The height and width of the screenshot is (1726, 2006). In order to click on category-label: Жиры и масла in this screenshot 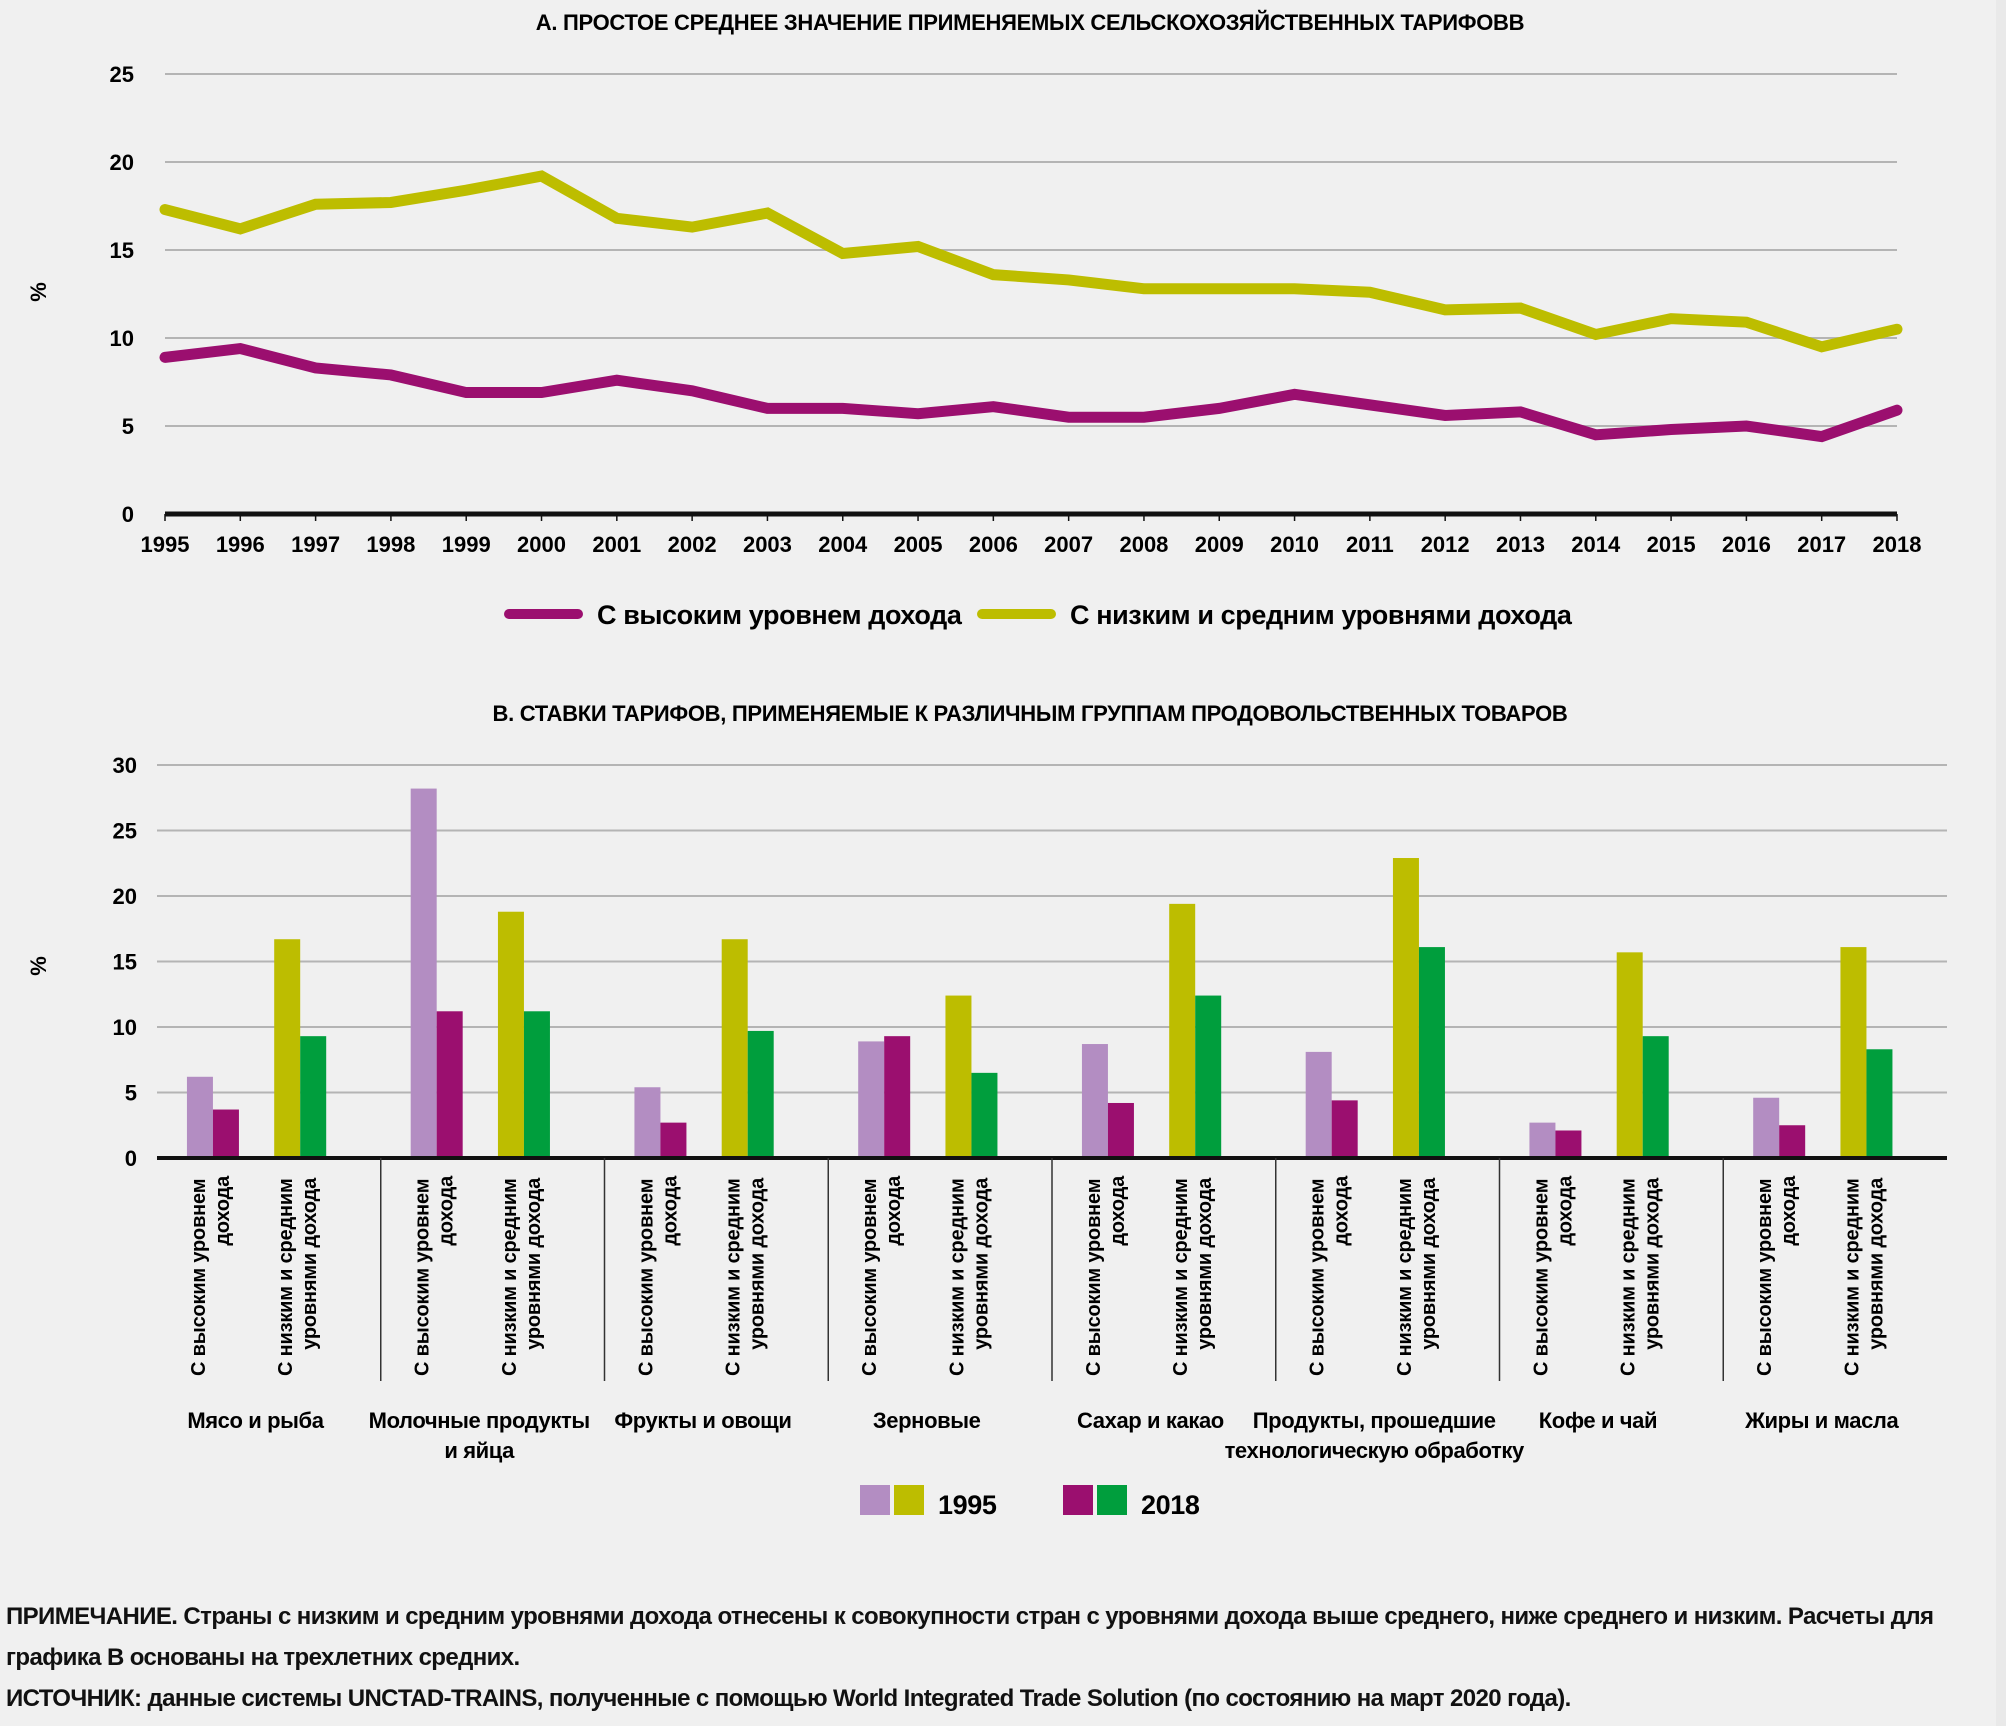, I will do `click(1821, 1420)`.